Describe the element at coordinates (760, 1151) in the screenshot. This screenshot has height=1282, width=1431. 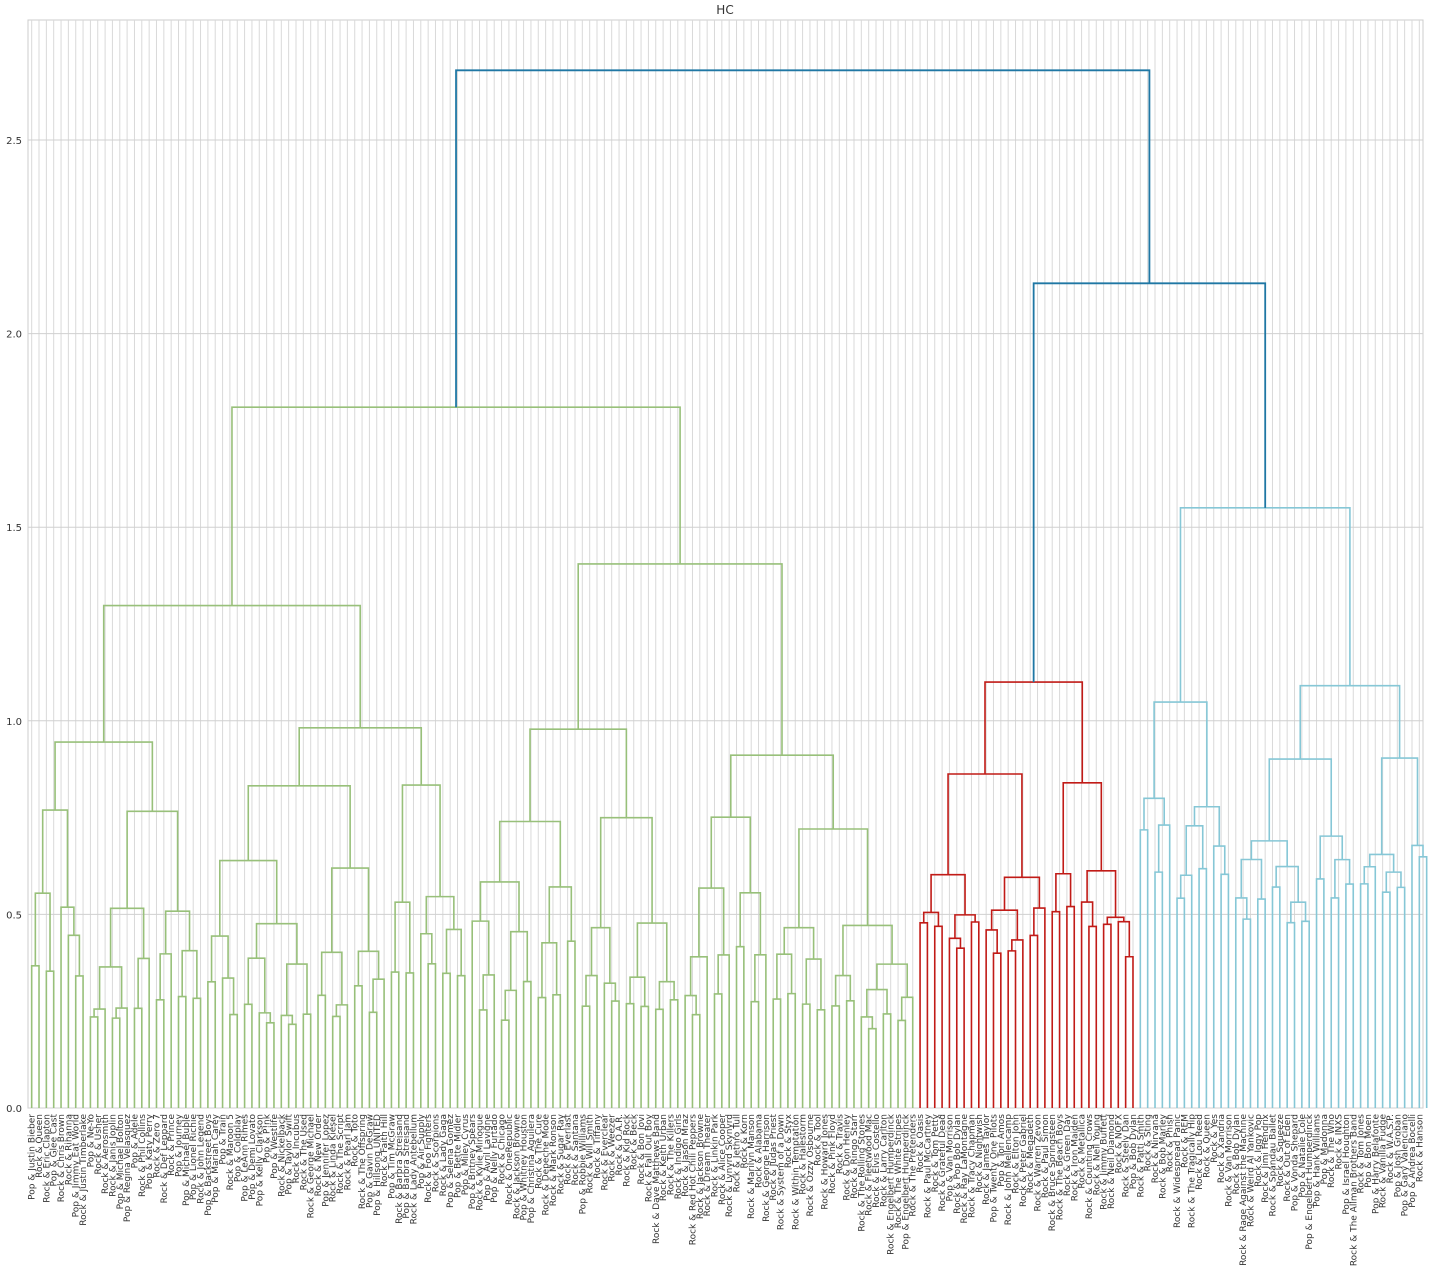
I see `leaf-label: Rock & Alabama` at that location.